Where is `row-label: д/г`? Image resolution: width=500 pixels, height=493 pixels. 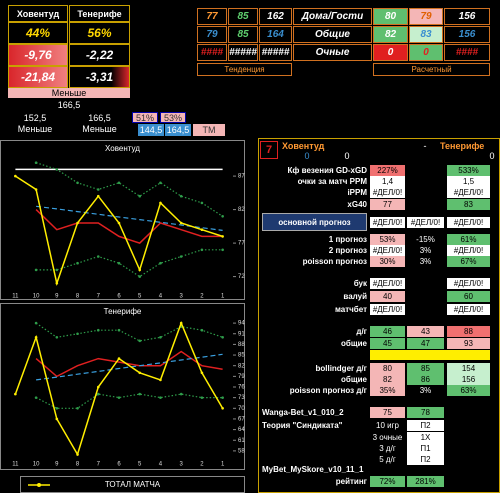 row-label: д/г is located at coordinates (361, 331).